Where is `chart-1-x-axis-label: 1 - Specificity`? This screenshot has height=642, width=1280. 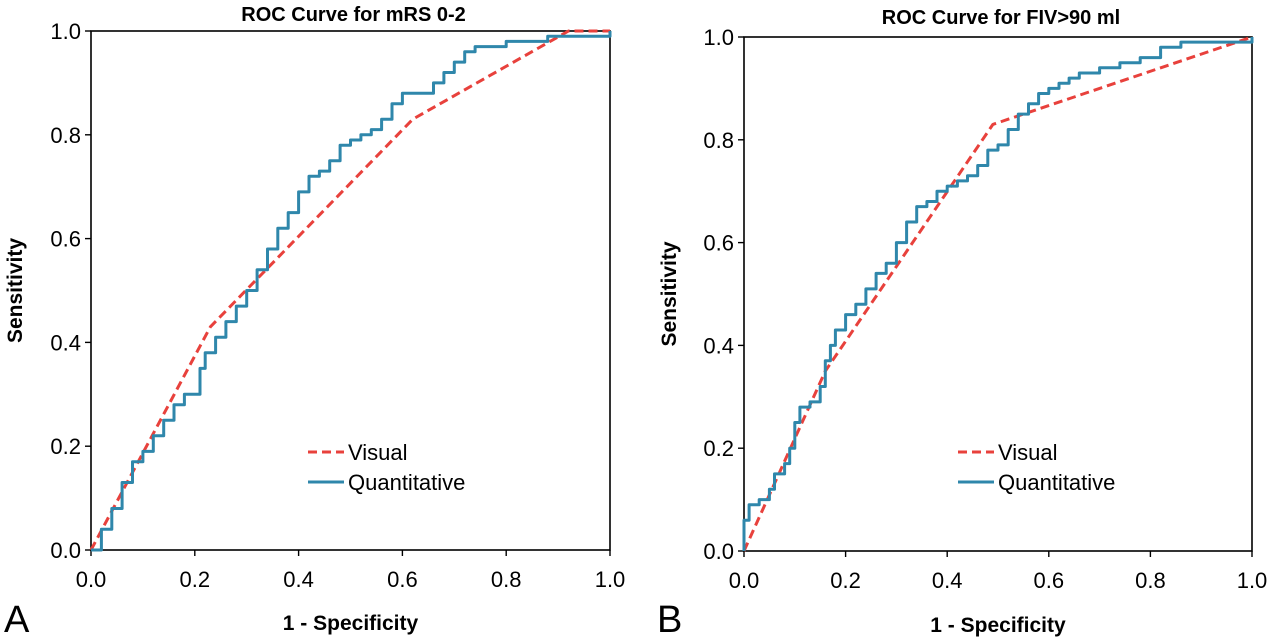 chart-1-x-axis-label: 1 - Specificity is located at coordinates (351, 623).